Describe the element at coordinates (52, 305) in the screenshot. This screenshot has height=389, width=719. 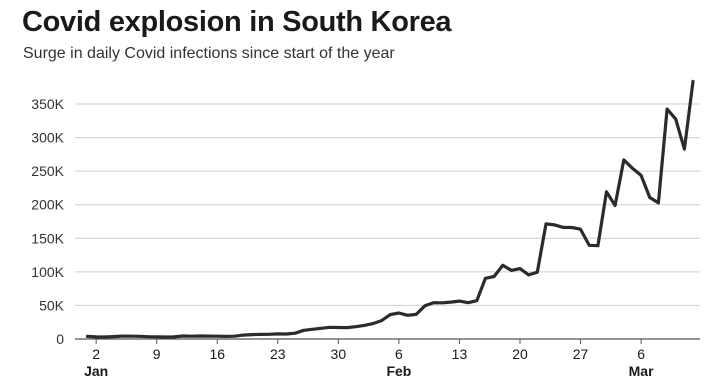
I see `y-tick-label: 50K` at that location.